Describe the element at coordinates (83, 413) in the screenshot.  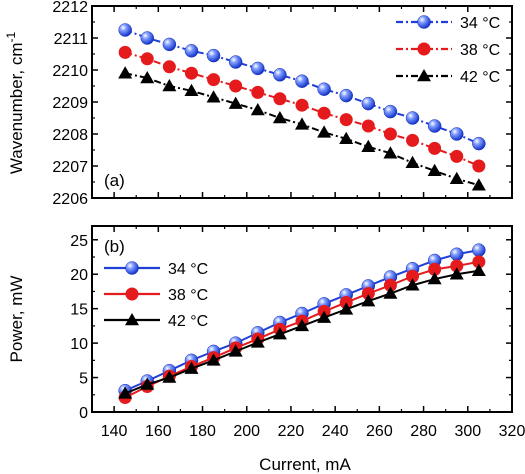
I see `y-tick-label: 0` at that location.